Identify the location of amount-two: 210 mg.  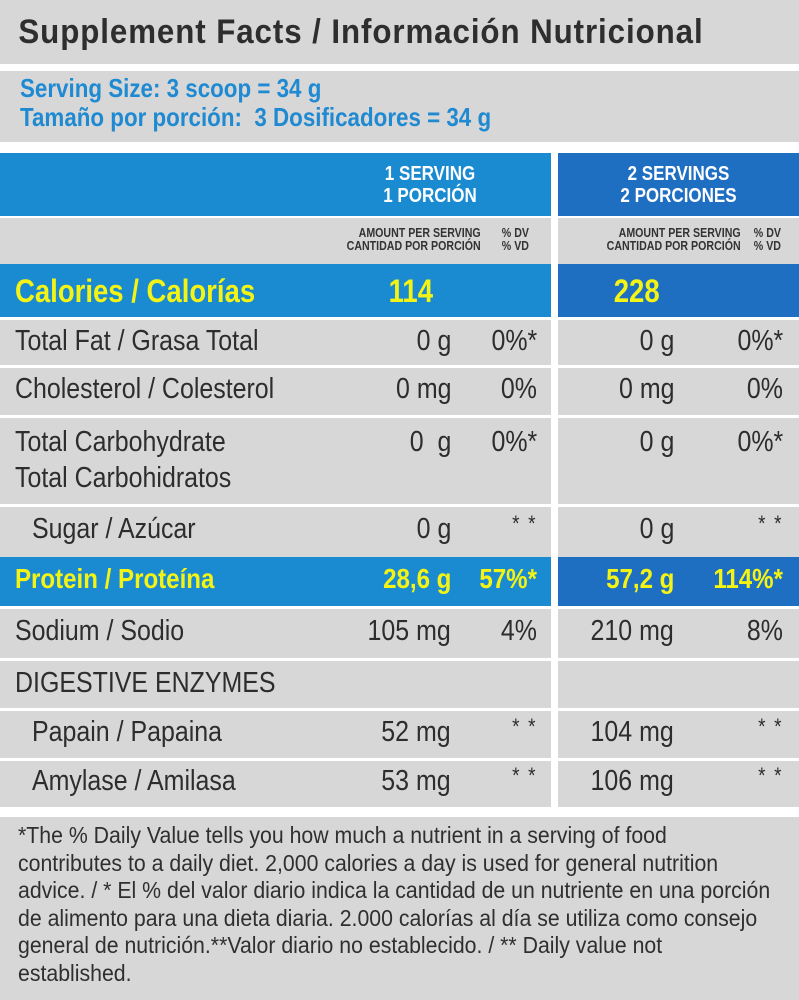
(632, 631).